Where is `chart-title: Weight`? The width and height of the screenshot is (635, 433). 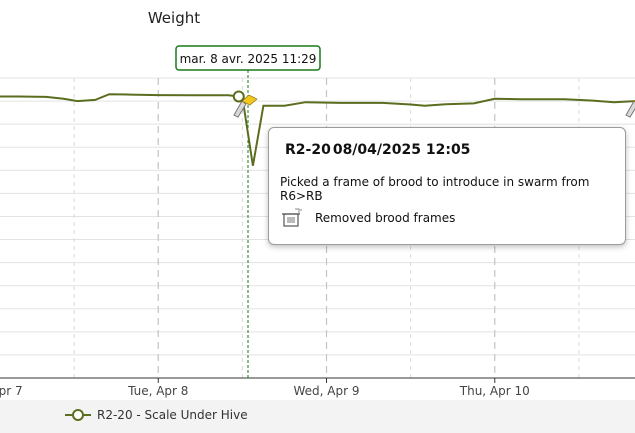 chart-title: Weight is located at coordinates (174, 18).